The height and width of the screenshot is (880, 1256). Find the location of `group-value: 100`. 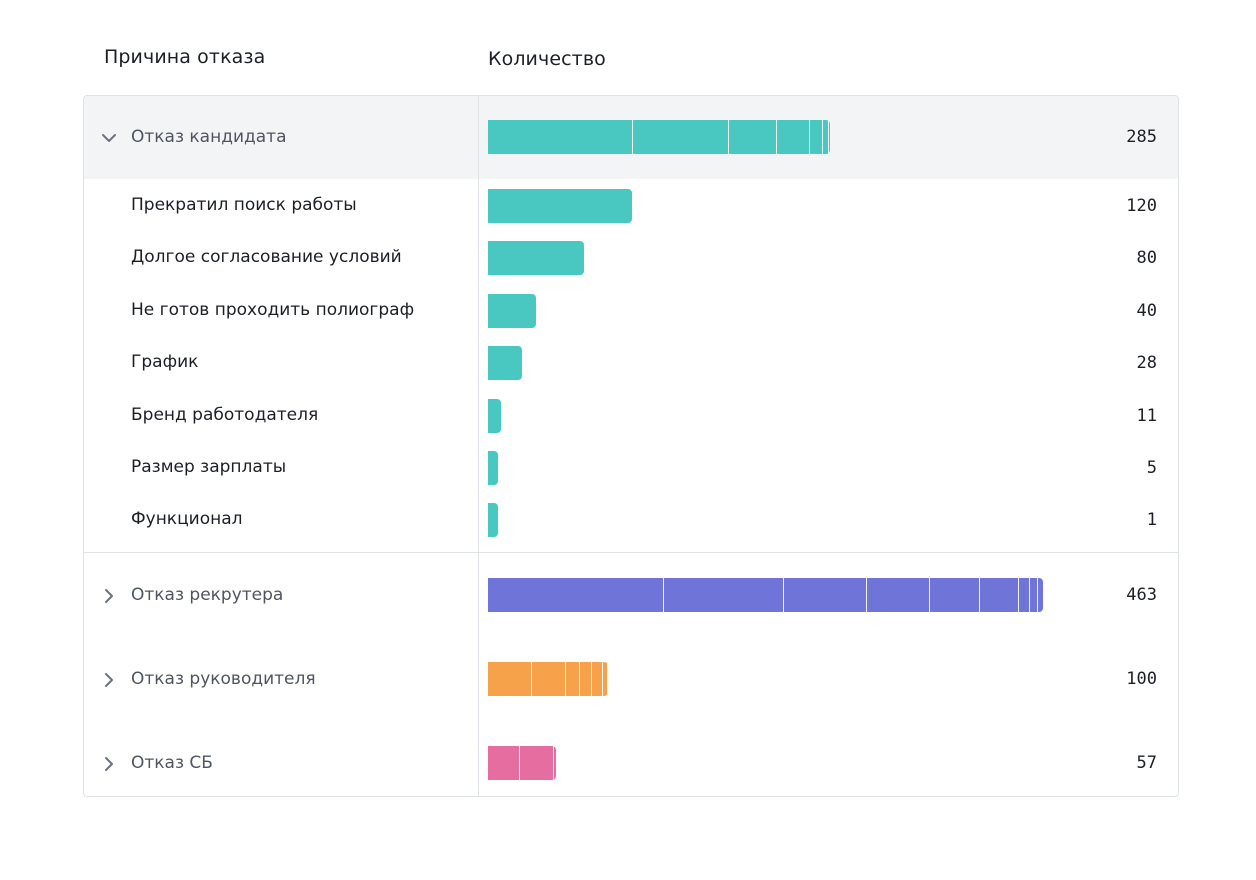

group-value: 100 is located at coordinates (1141, 678).